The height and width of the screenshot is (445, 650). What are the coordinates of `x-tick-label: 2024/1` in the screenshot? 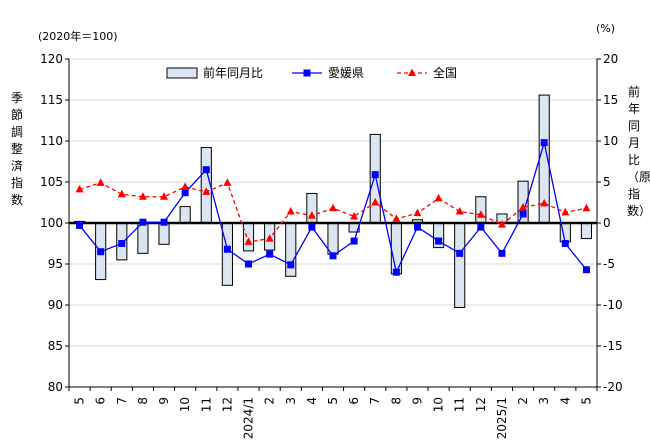 It's located at (249, 418).